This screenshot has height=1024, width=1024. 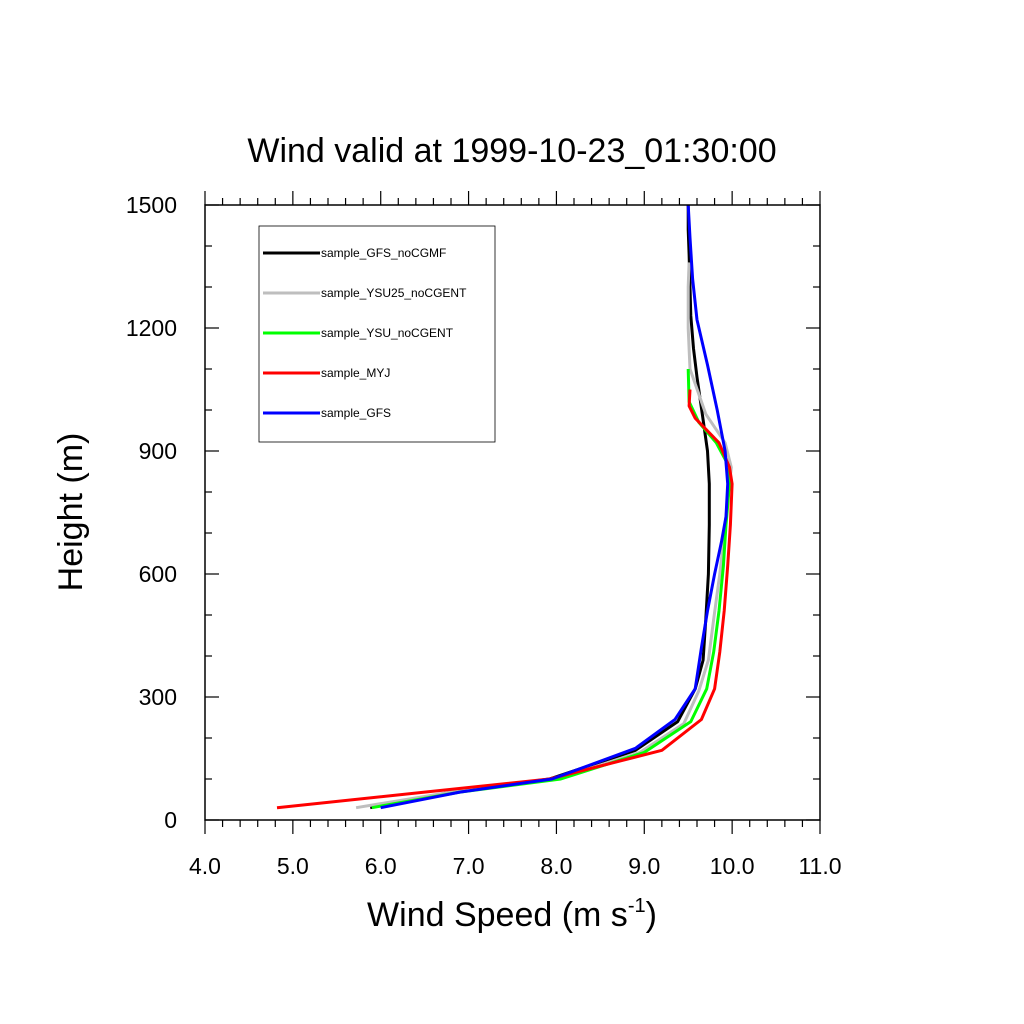 What do you see at coordinates (732, 866) in the screenshot?
I see `x-tick-label: 10.0` at bounding box center [732, 866].